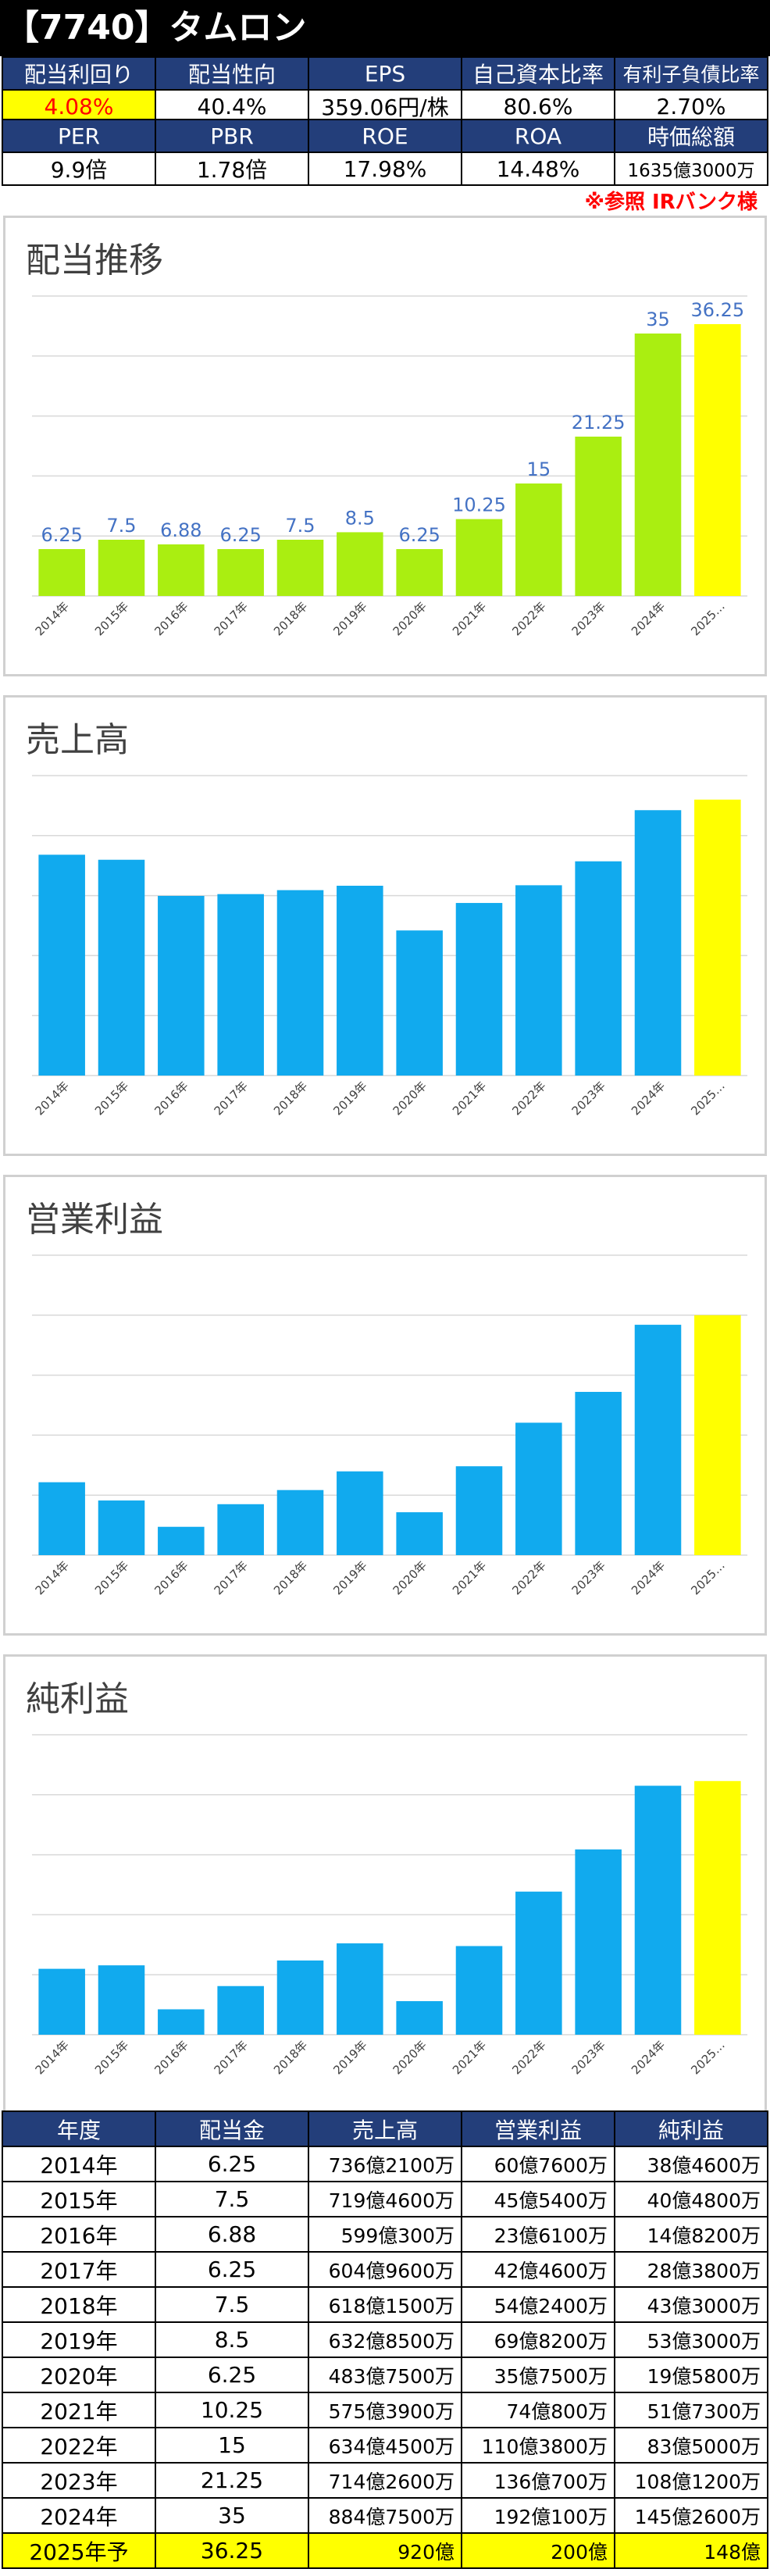 The height and width of the screenshot is (2576, 770). I want to click on bar-2018年, so click(300, 568).